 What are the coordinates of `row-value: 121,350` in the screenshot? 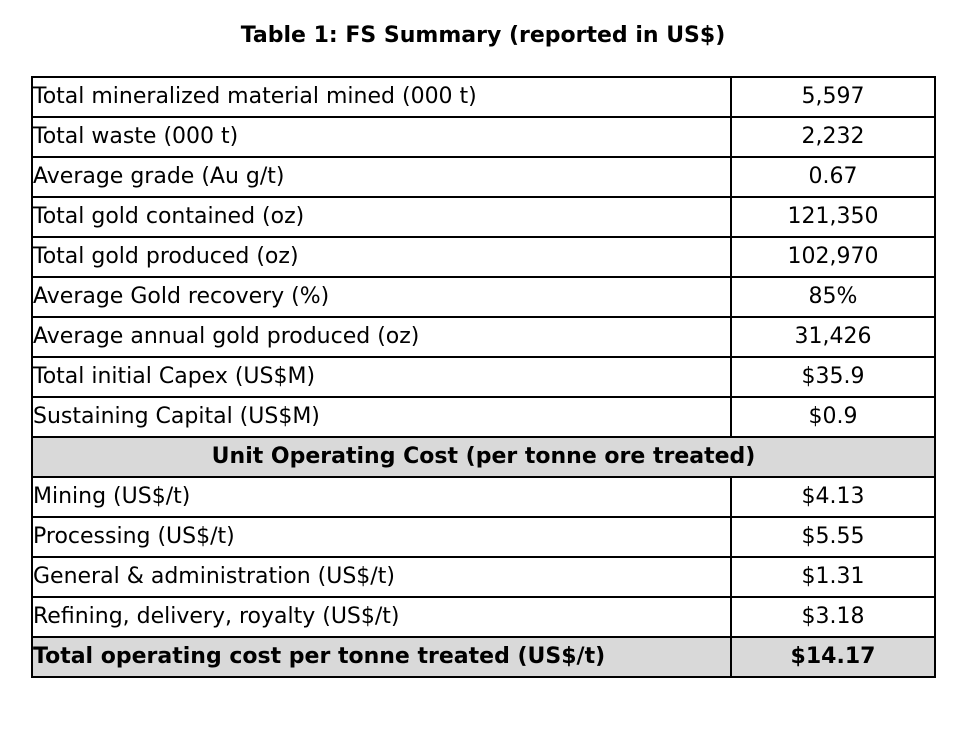 It's located at (833, 217).